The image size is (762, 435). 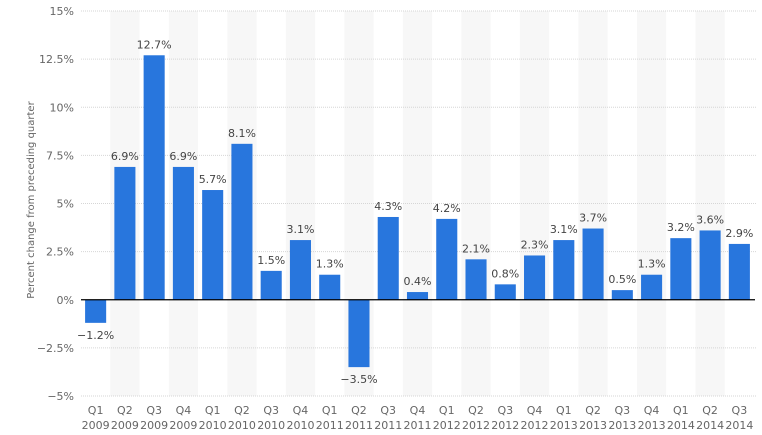 What do you see at coordinates (31, 199) in the screenshot?
I see `y-axis-label: Percent change from preceding quarter` at bounding box center [31, 199].